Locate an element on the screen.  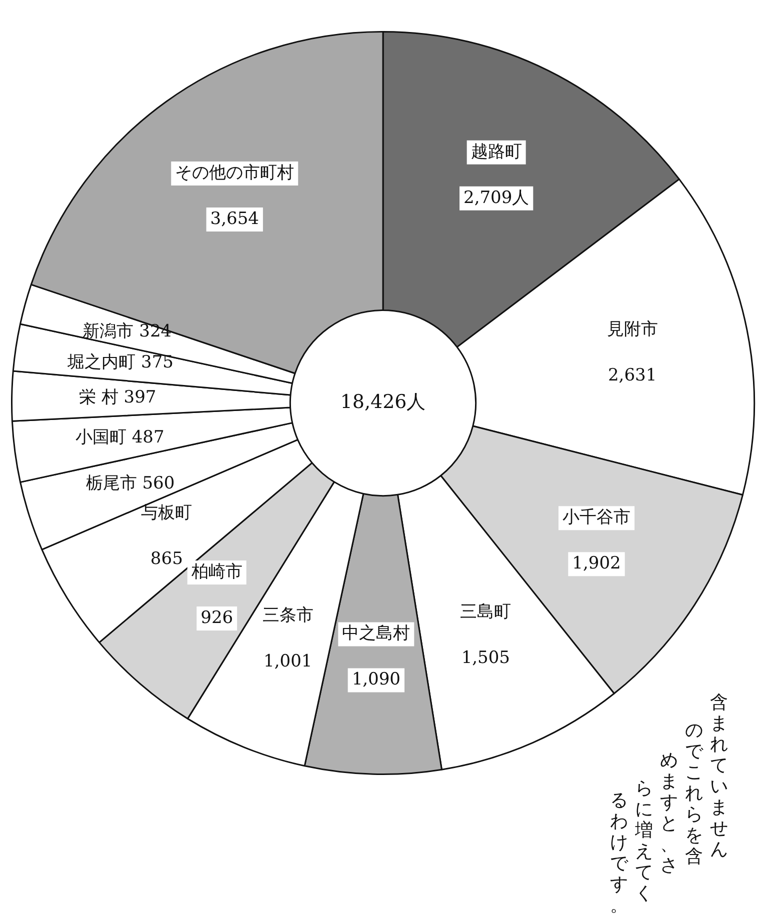
slice-label: 越路町 is located at coordinates (496, 152).